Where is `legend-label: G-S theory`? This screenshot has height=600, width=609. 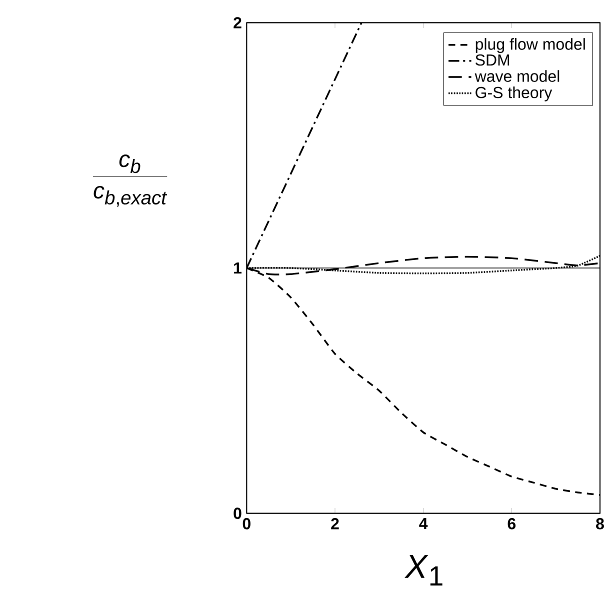
legend-label: G-S theory is located at coordinates (514, 94).